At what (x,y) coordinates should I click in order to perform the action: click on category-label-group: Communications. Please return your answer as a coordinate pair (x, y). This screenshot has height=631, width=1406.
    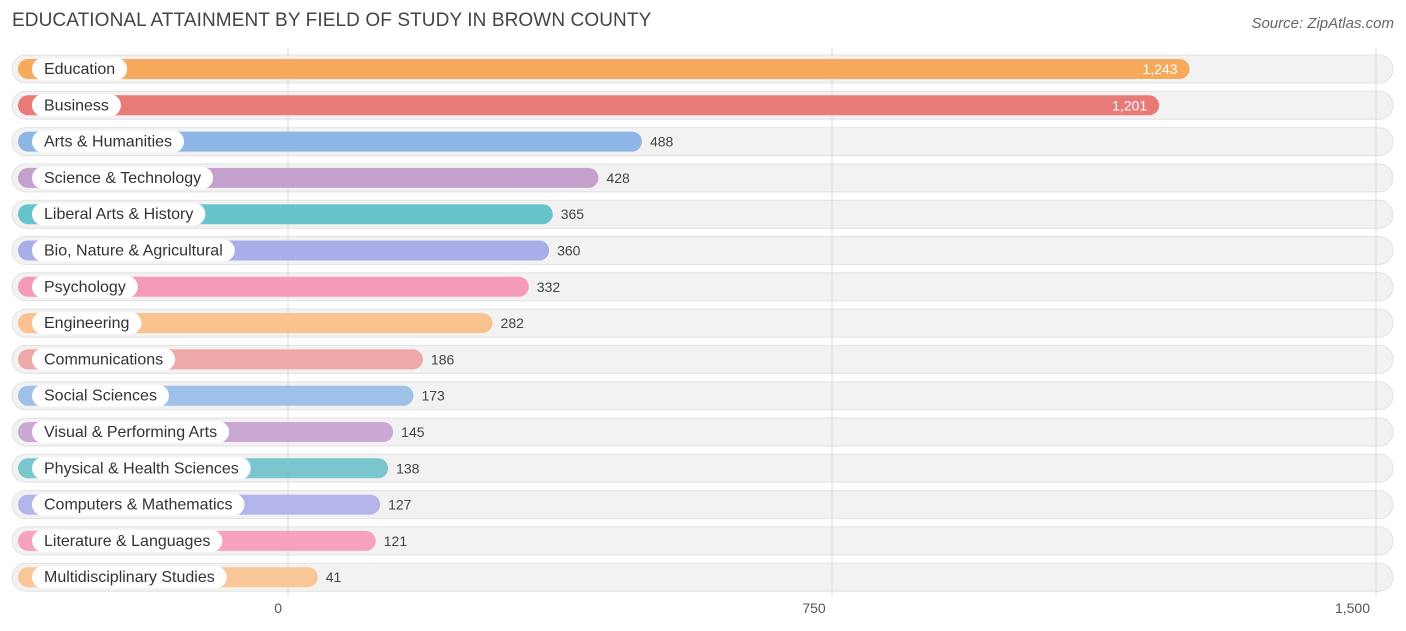
    Looking at the image, I should click on (104, 359).